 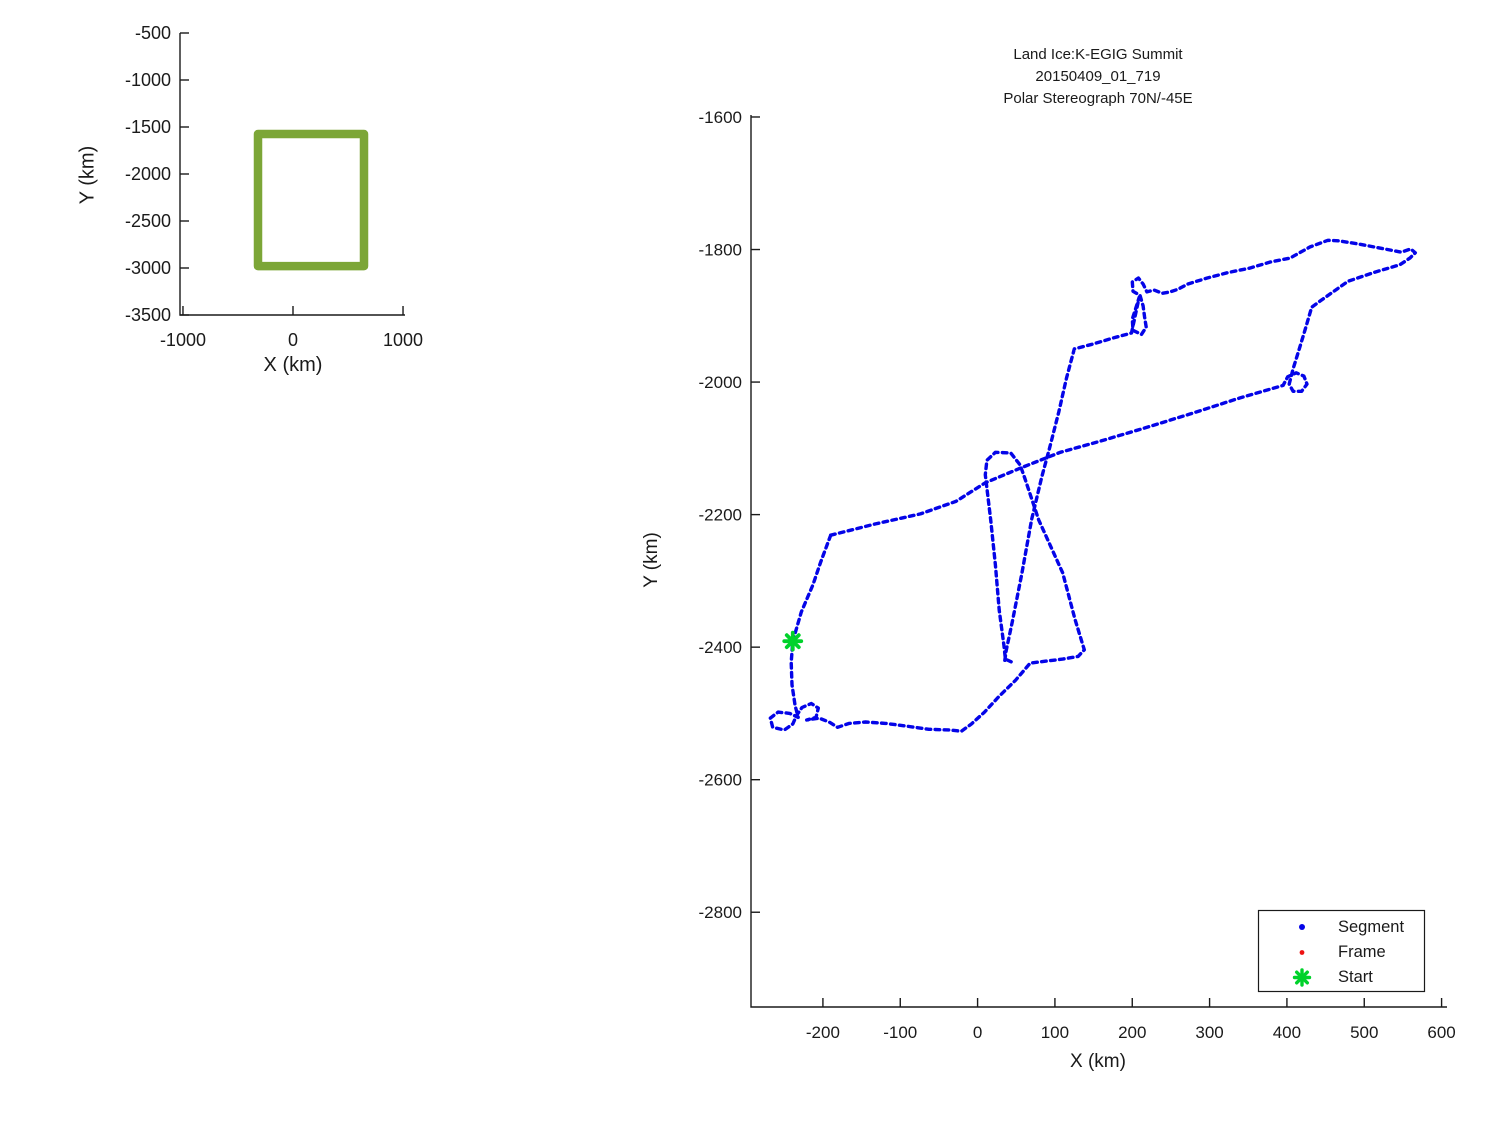 What do you see at coordinates (720, 117) in the screenshot?
I see `y-tick-label: -1600` at bounding box center [720, 117].